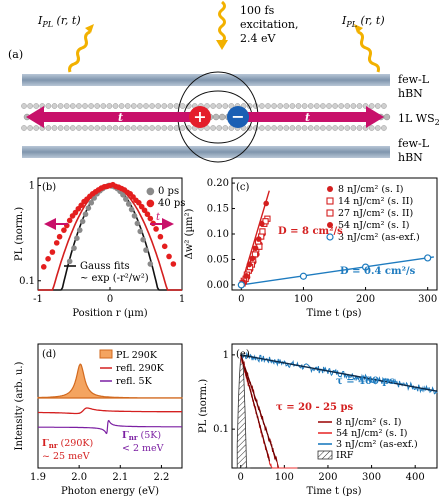 This screenshot has height=501, width=447. Describe the element at coordinates (110, 406) in the screenshot. I see `panel-d-frame` at that location.